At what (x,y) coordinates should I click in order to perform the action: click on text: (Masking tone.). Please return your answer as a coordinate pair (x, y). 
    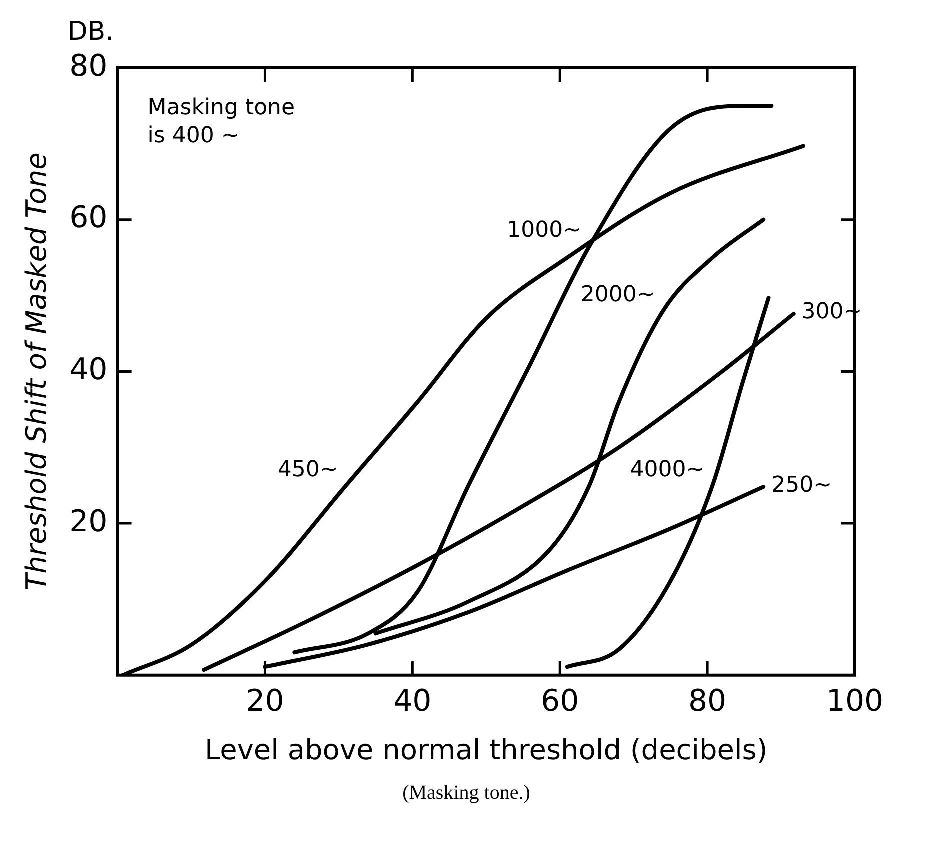
    Looking at the image, I should click on (467, 793).